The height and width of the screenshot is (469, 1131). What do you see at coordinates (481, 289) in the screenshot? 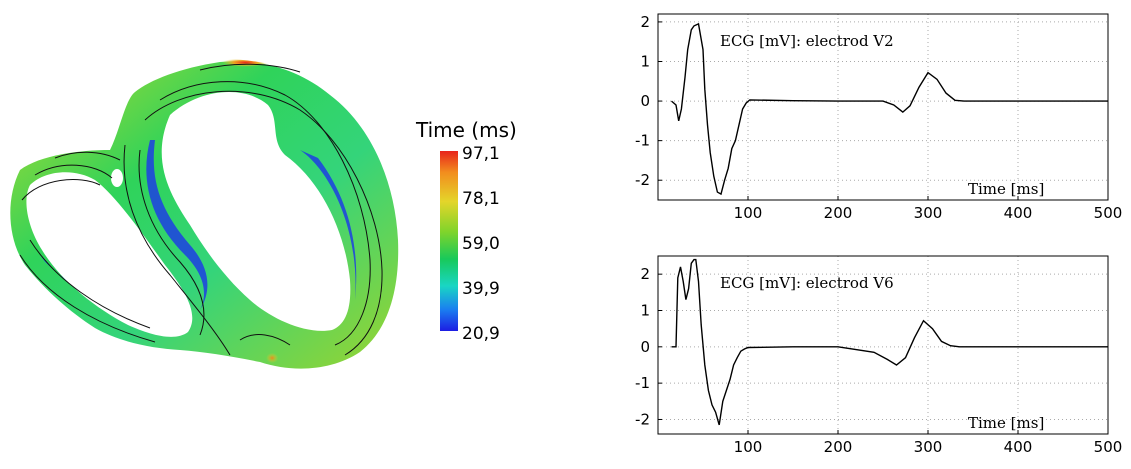
I see `colorbar-tick-4: 39,9` at bounding box center [481, 289].